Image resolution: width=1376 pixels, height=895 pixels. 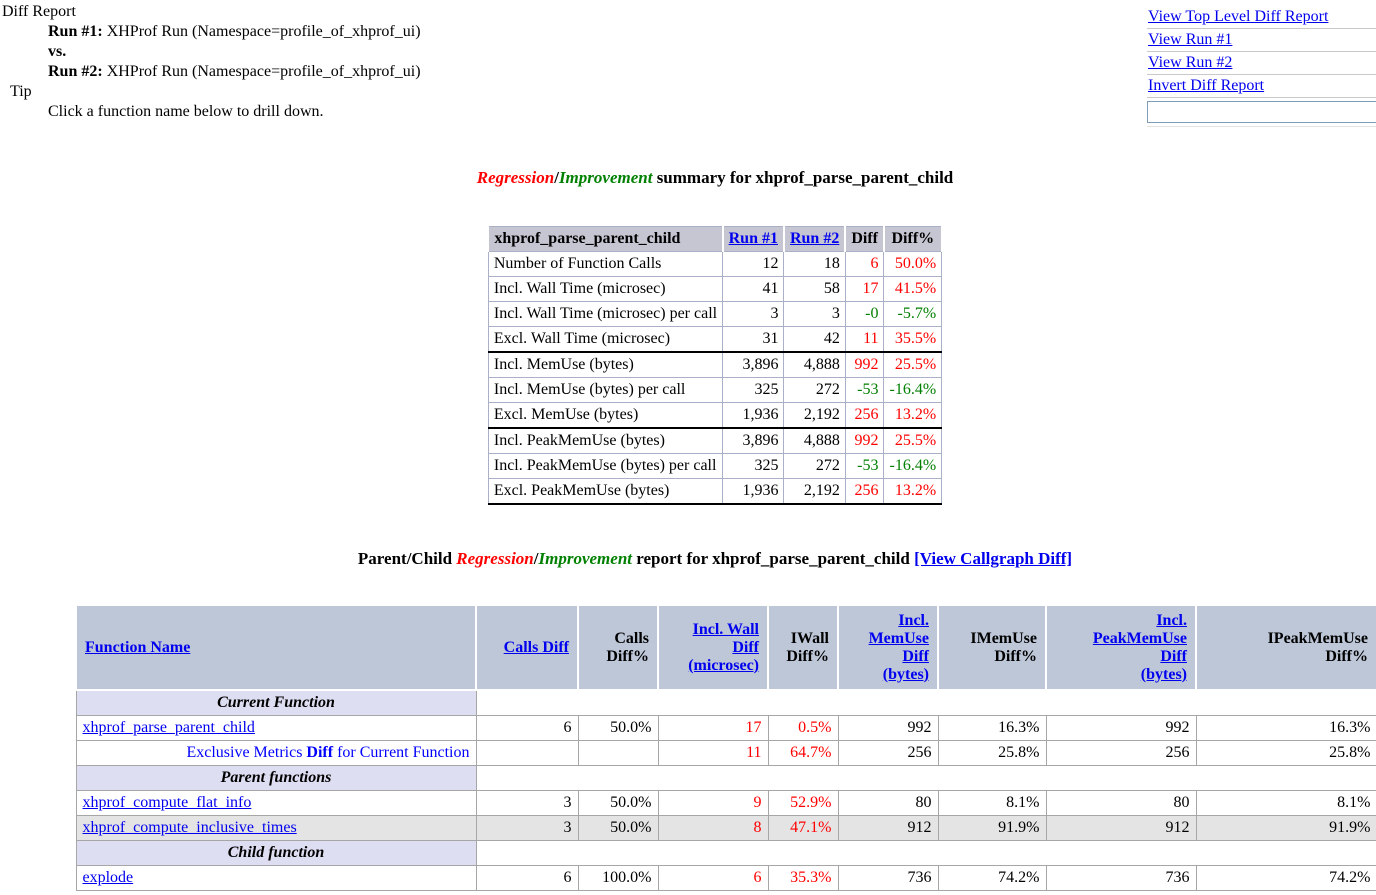 I want to click on diff-column-header: Diff, so click(x=864, y=239).